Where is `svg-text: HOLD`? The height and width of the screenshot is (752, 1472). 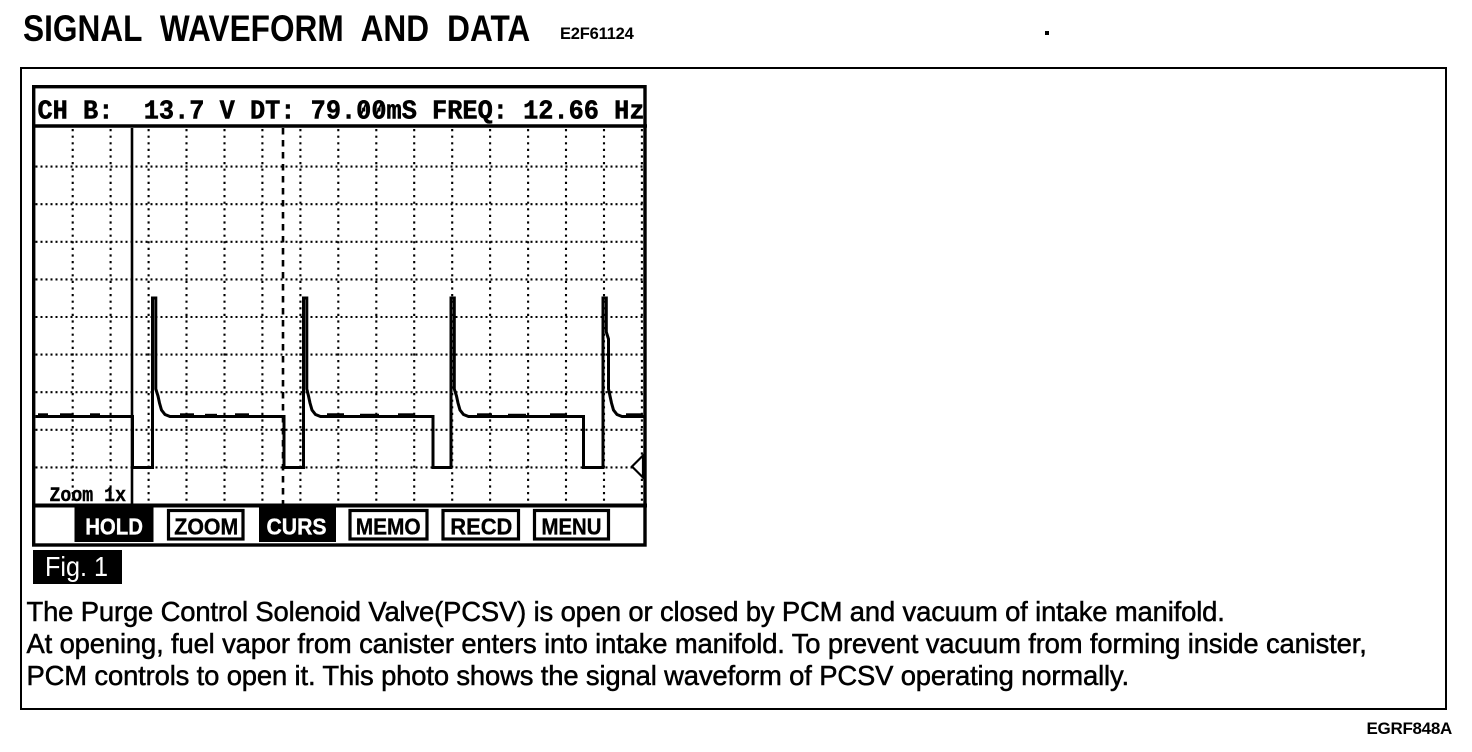
svg-text: HOLD is located at coordinates (114, 527).